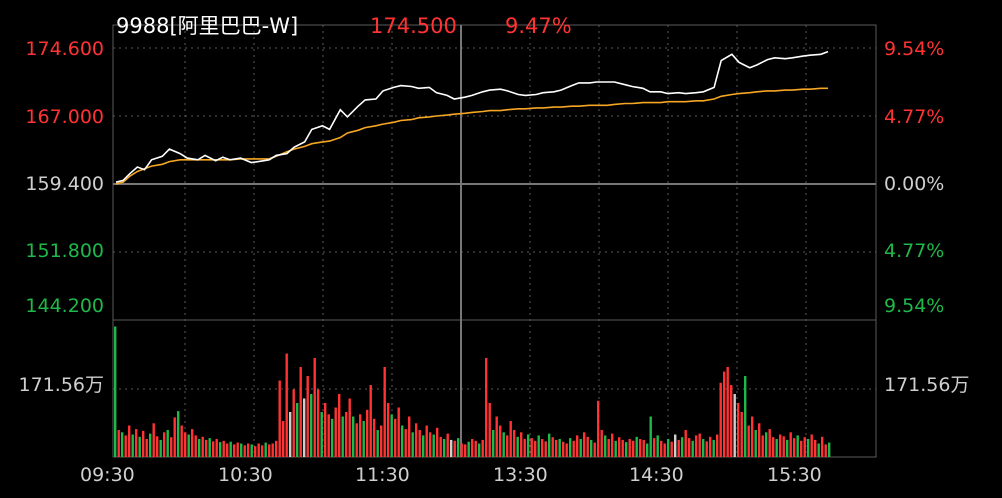 The height and width of the screenshot is (498, 1002). Describe the element at coordinates (927, 385) in the screenshot. I see `volume-tick-right: 171.56万` at that location.